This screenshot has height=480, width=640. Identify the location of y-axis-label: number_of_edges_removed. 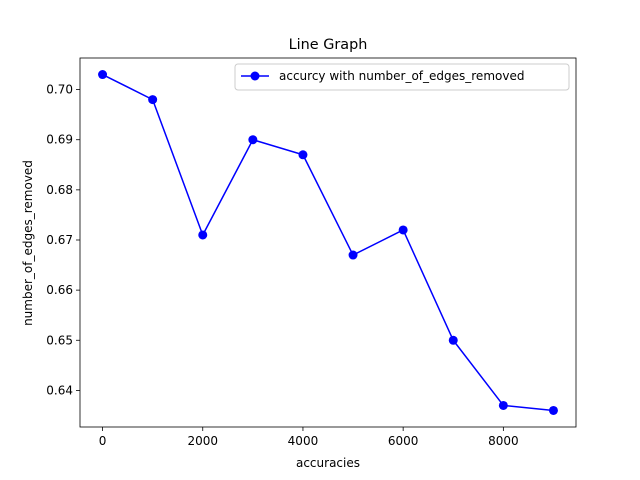
(28, 243).